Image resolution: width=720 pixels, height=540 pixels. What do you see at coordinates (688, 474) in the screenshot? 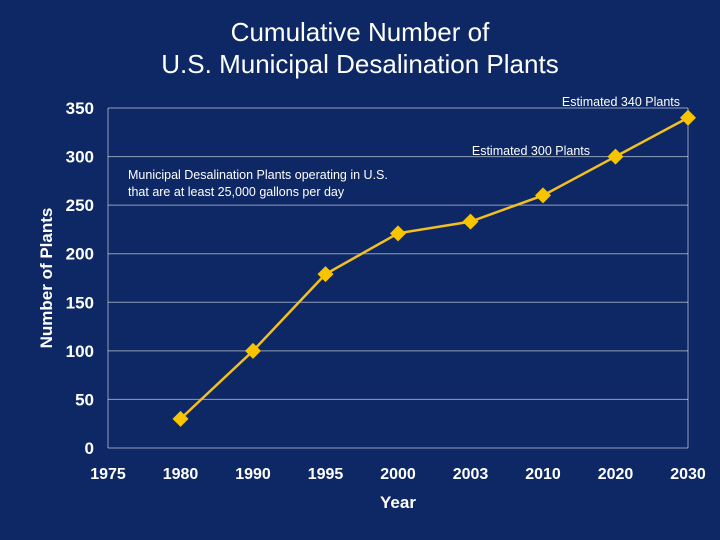
I see `x-tick-label: 2030` at bounding box center [688, 474].